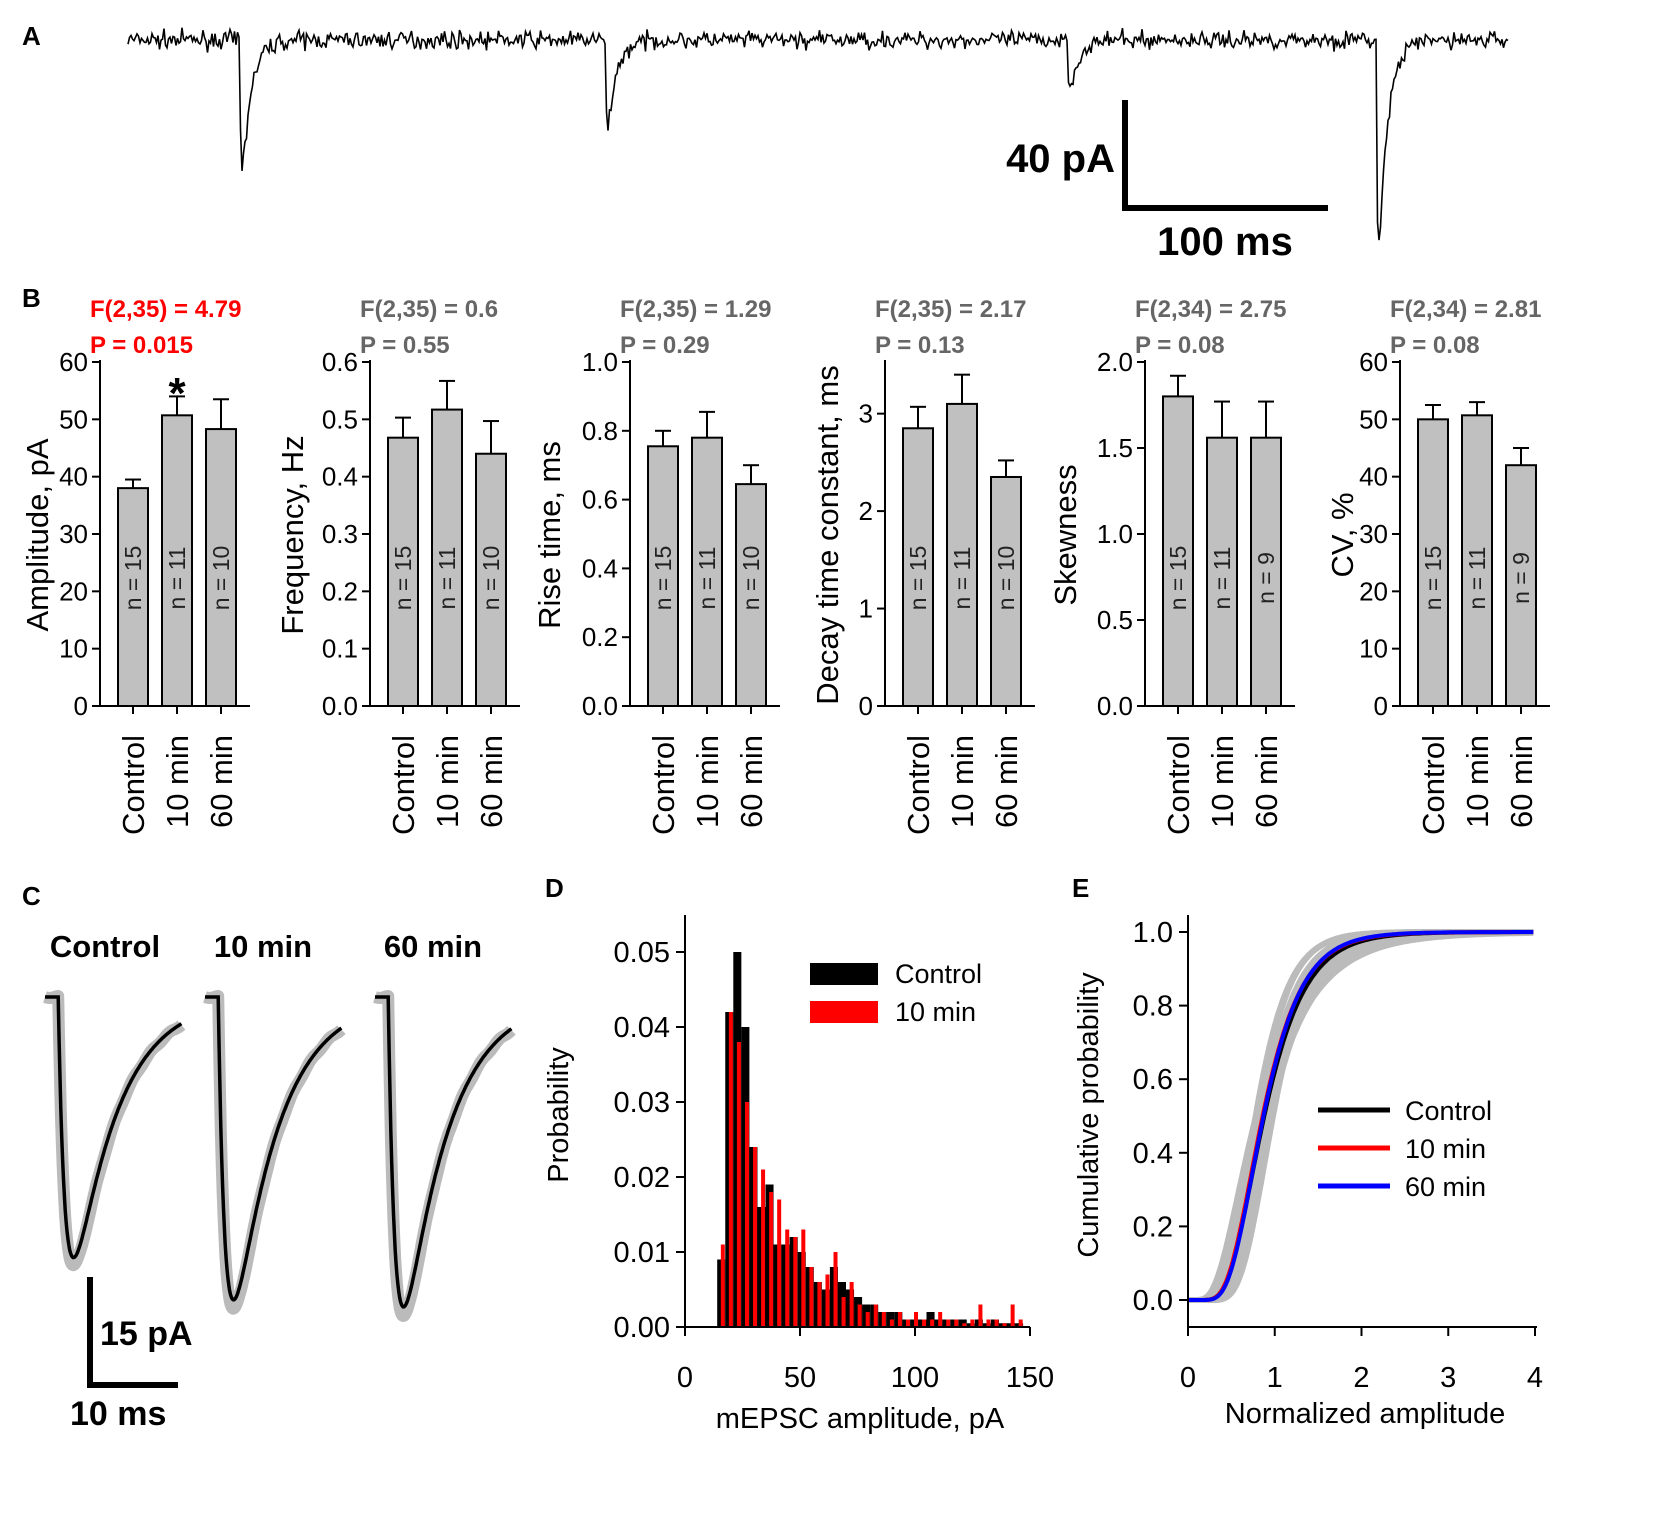  I want to click on stat-p-text: P = 0.13, so click(920, 345).